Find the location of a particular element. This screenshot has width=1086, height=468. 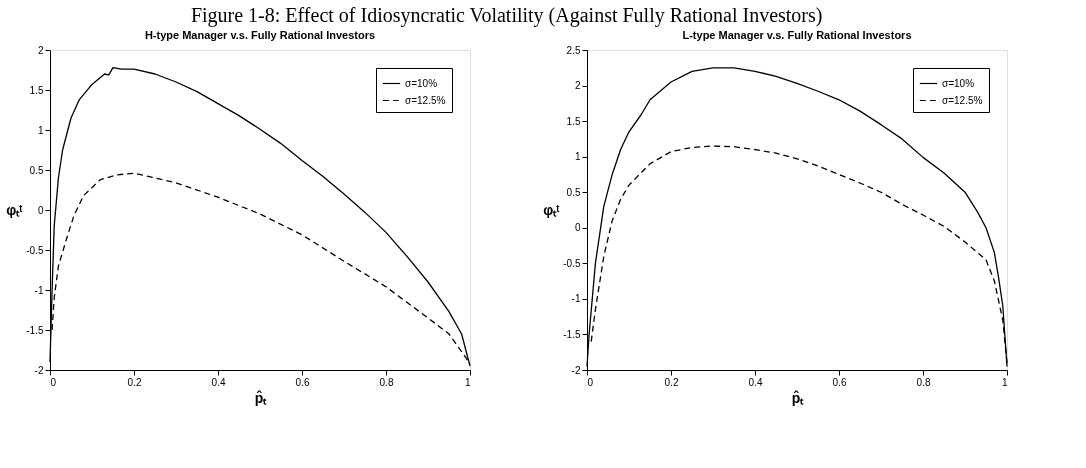

chart-title: L-type Manager v.s. Fully Rational Investors is located at coordinates (797, 35).